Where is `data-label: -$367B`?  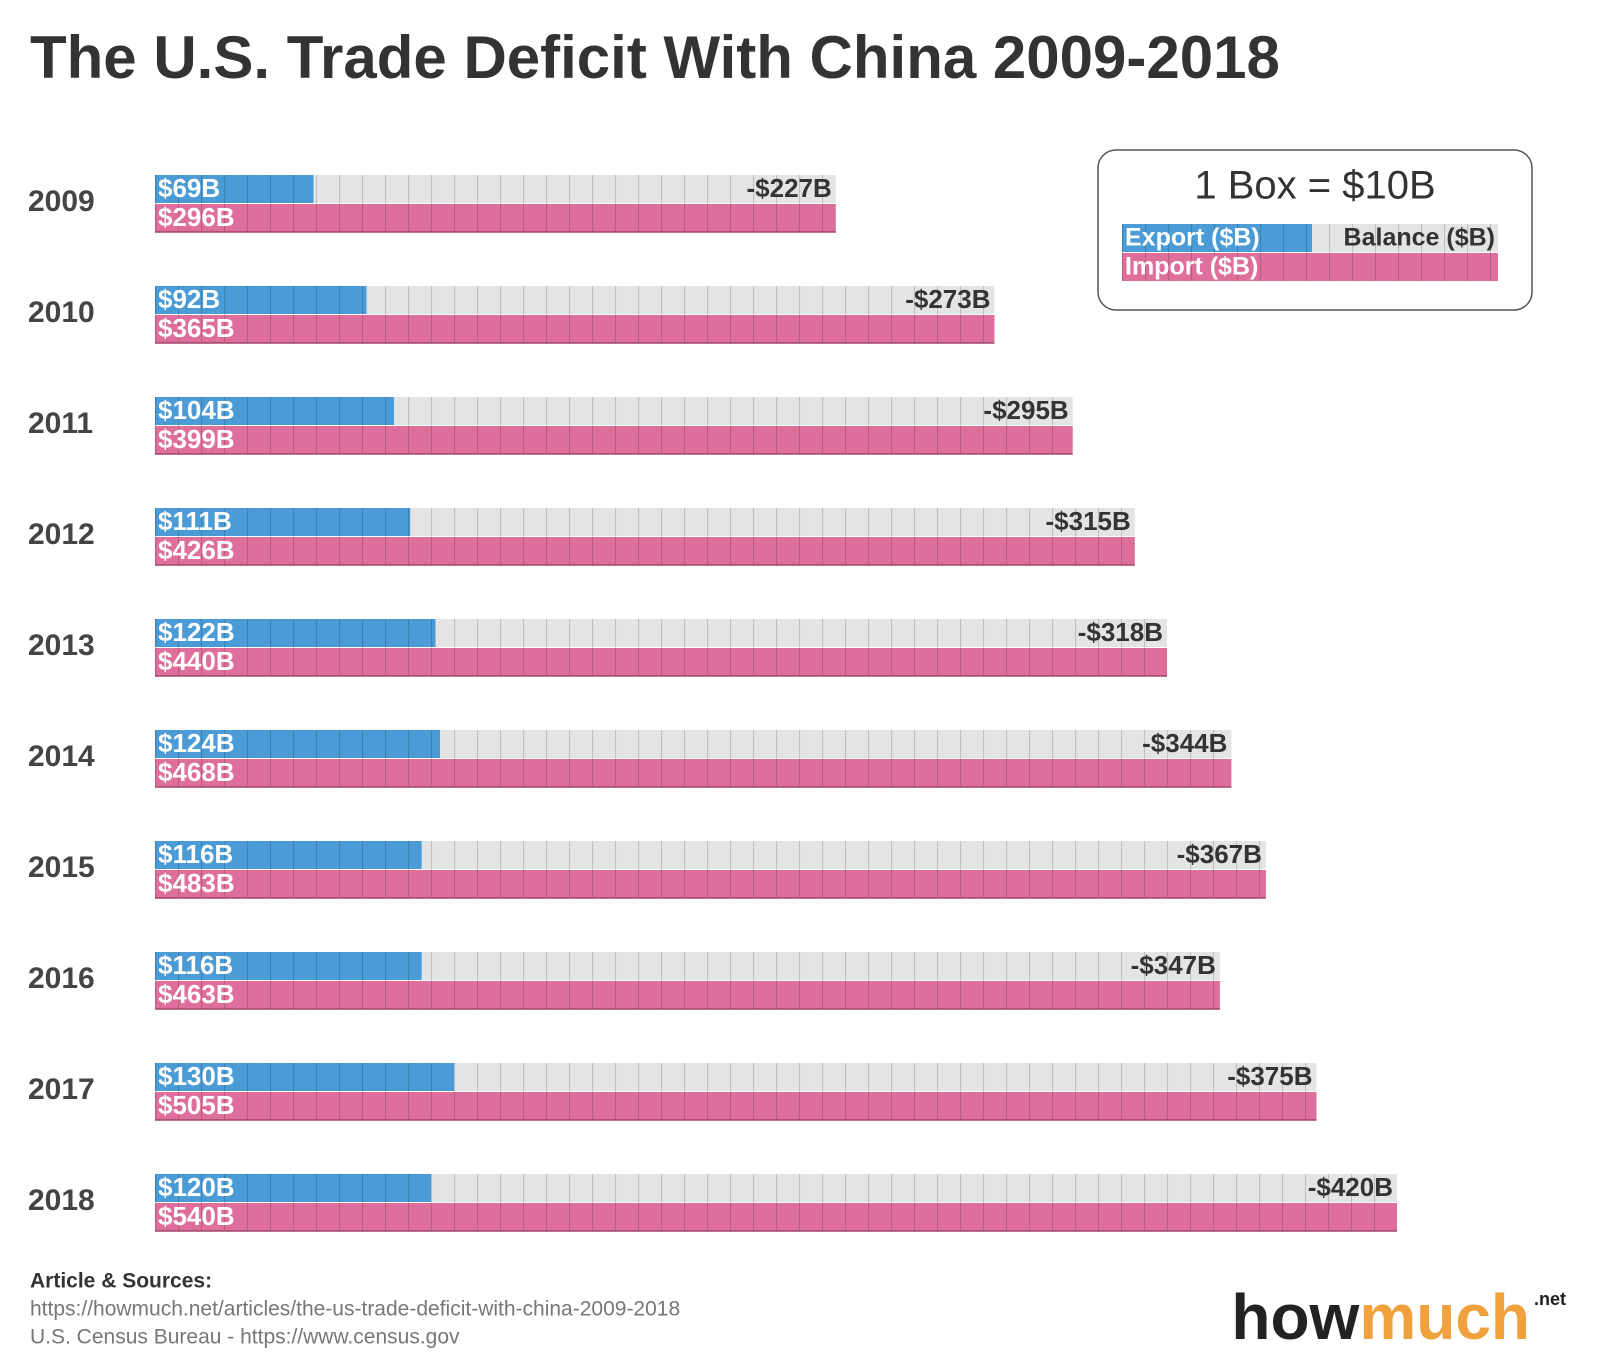
data-label: -$367B is located at coordinates (1219, 854).